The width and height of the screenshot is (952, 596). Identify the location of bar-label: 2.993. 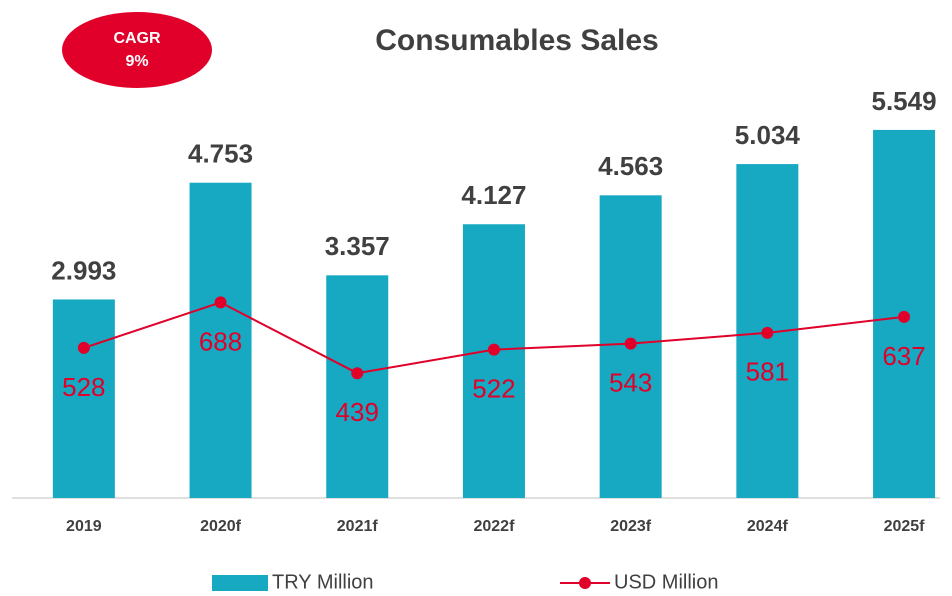
(83, 270).